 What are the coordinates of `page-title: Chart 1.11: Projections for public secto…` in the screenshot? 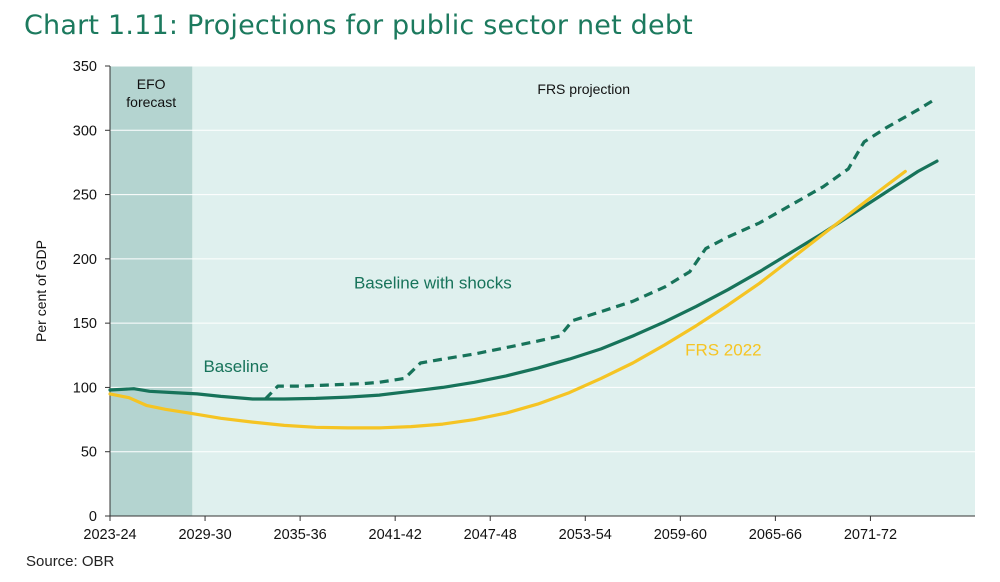 It's located at (358, 25).